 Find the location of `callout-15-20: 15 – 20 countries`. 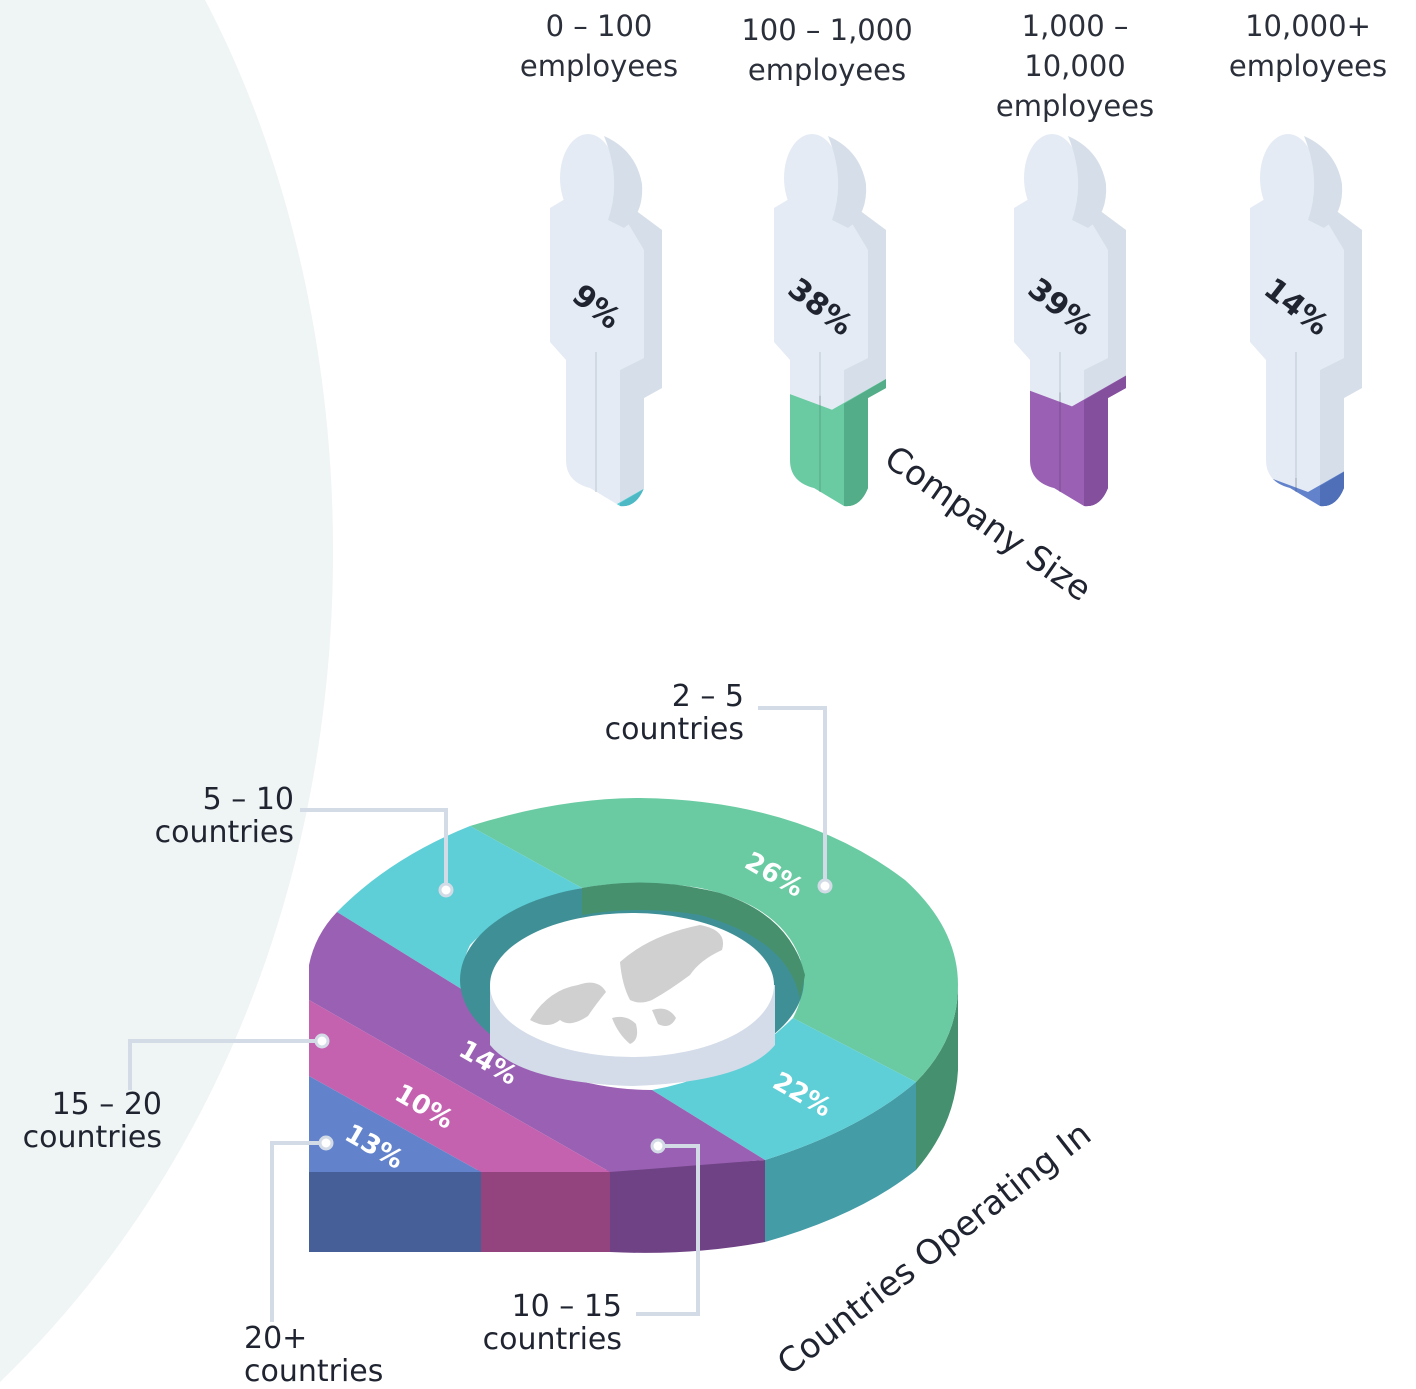

callout-15-20: 15 – 20 countries is located at coordinates (92, 1121).